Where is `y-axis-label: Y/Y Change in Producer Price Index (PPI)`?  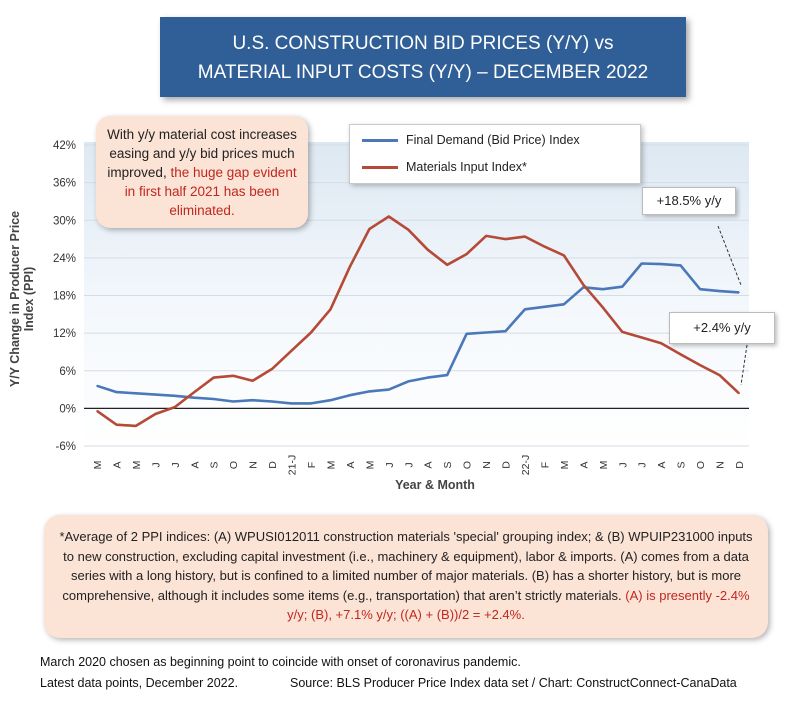 y-axis-label: Y/Y Change in Producer Price Index (PPI) is located at coordinates (22, 299).